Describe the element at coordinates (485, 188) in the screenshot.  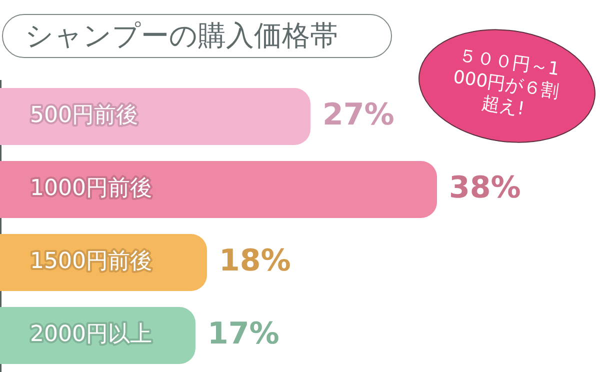
I see `data-label: 38%` at that location.